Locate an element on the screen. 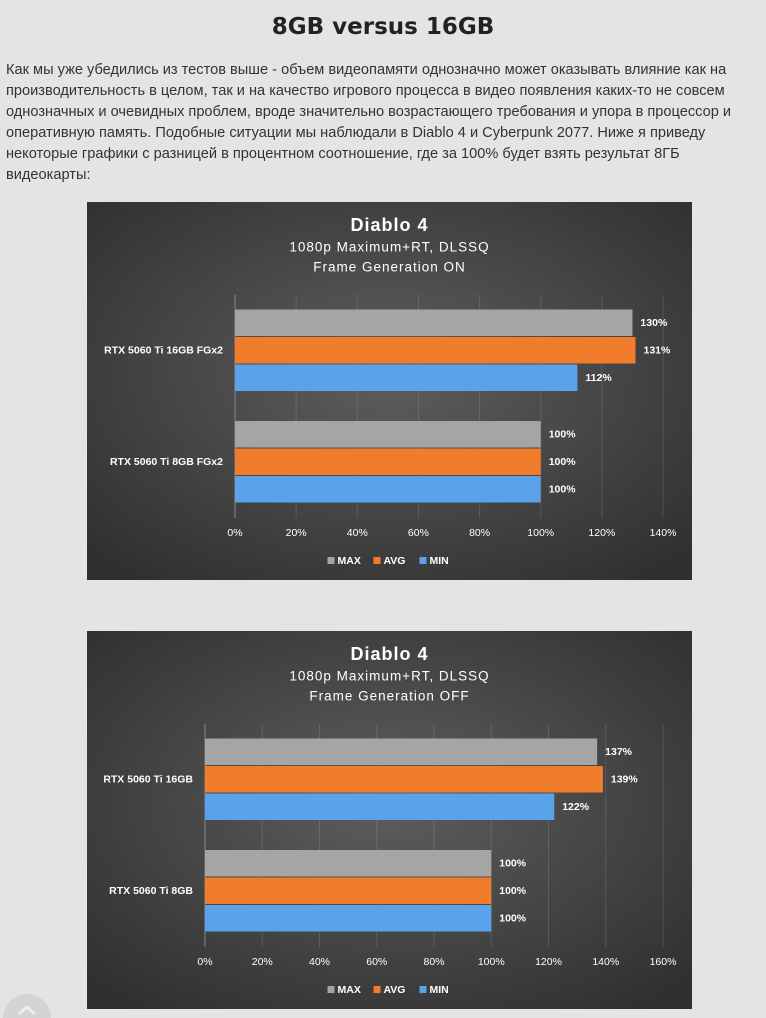 Image resolution: width=766 pixels, height=1018 pixels. data-label: 112% is located at coordinates (598, 378).